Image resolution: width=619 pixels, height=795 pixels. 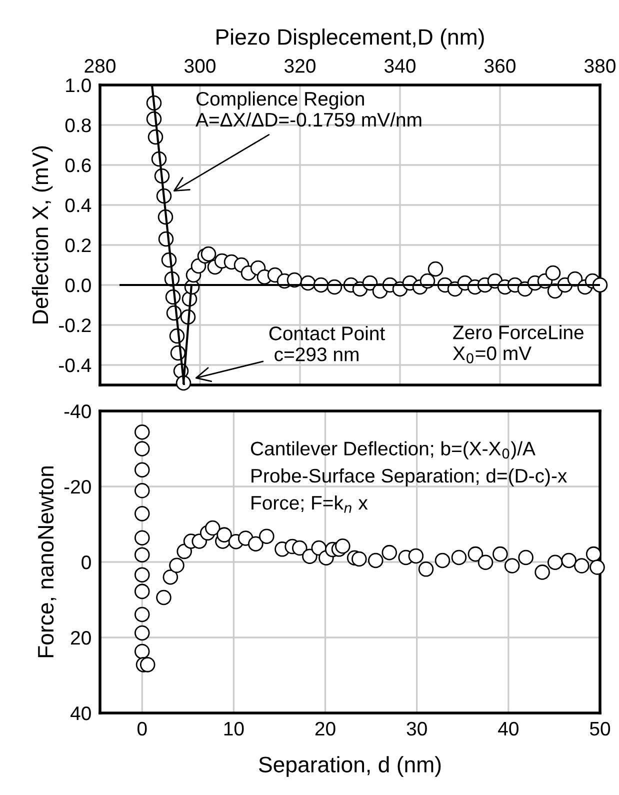 I want to click on annotation: Zero ForceLine X$_{0}$=0 mV, so click(x=518, y=344).